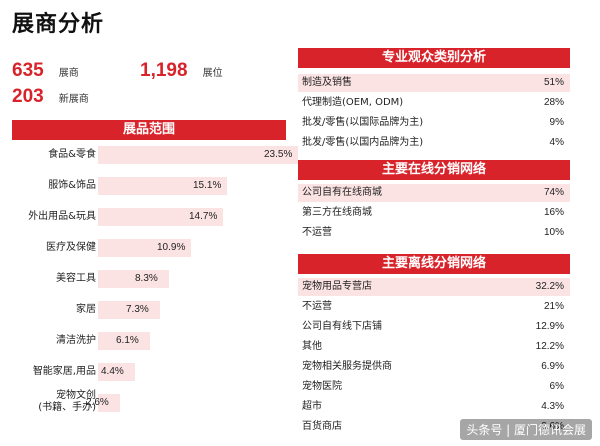 The height and width of the screenshot is (446, 600). I want to click on row-value: 3.6%, so click(552, 426).